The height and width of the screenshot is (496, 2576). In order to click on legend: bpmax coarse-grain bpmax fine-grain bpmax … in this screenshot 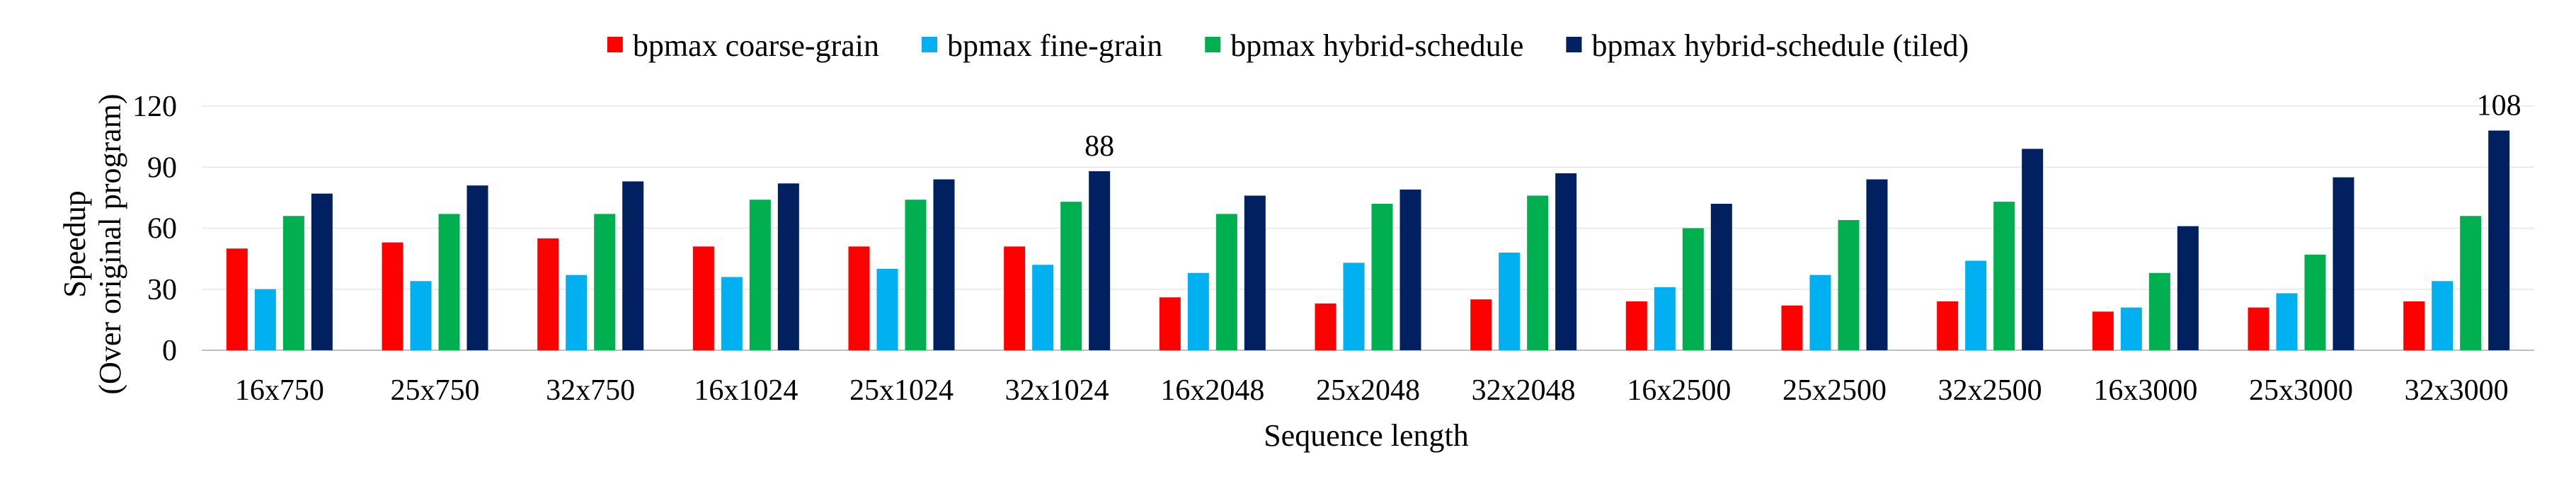, I will do `click(1288, 46)`.